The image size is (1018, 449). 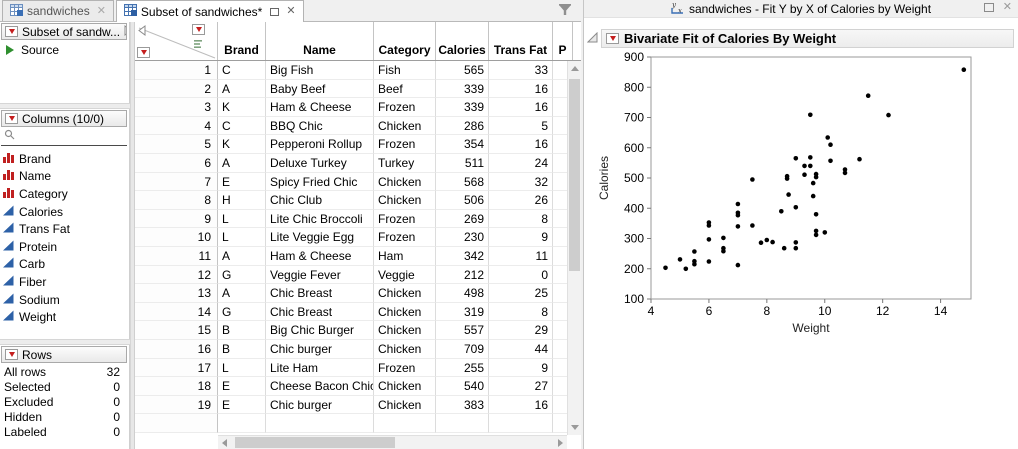 What do you see at coordinates (462, 405) in the screenshot?
I see `table-cell: 383` at bounding box center [462, 405].